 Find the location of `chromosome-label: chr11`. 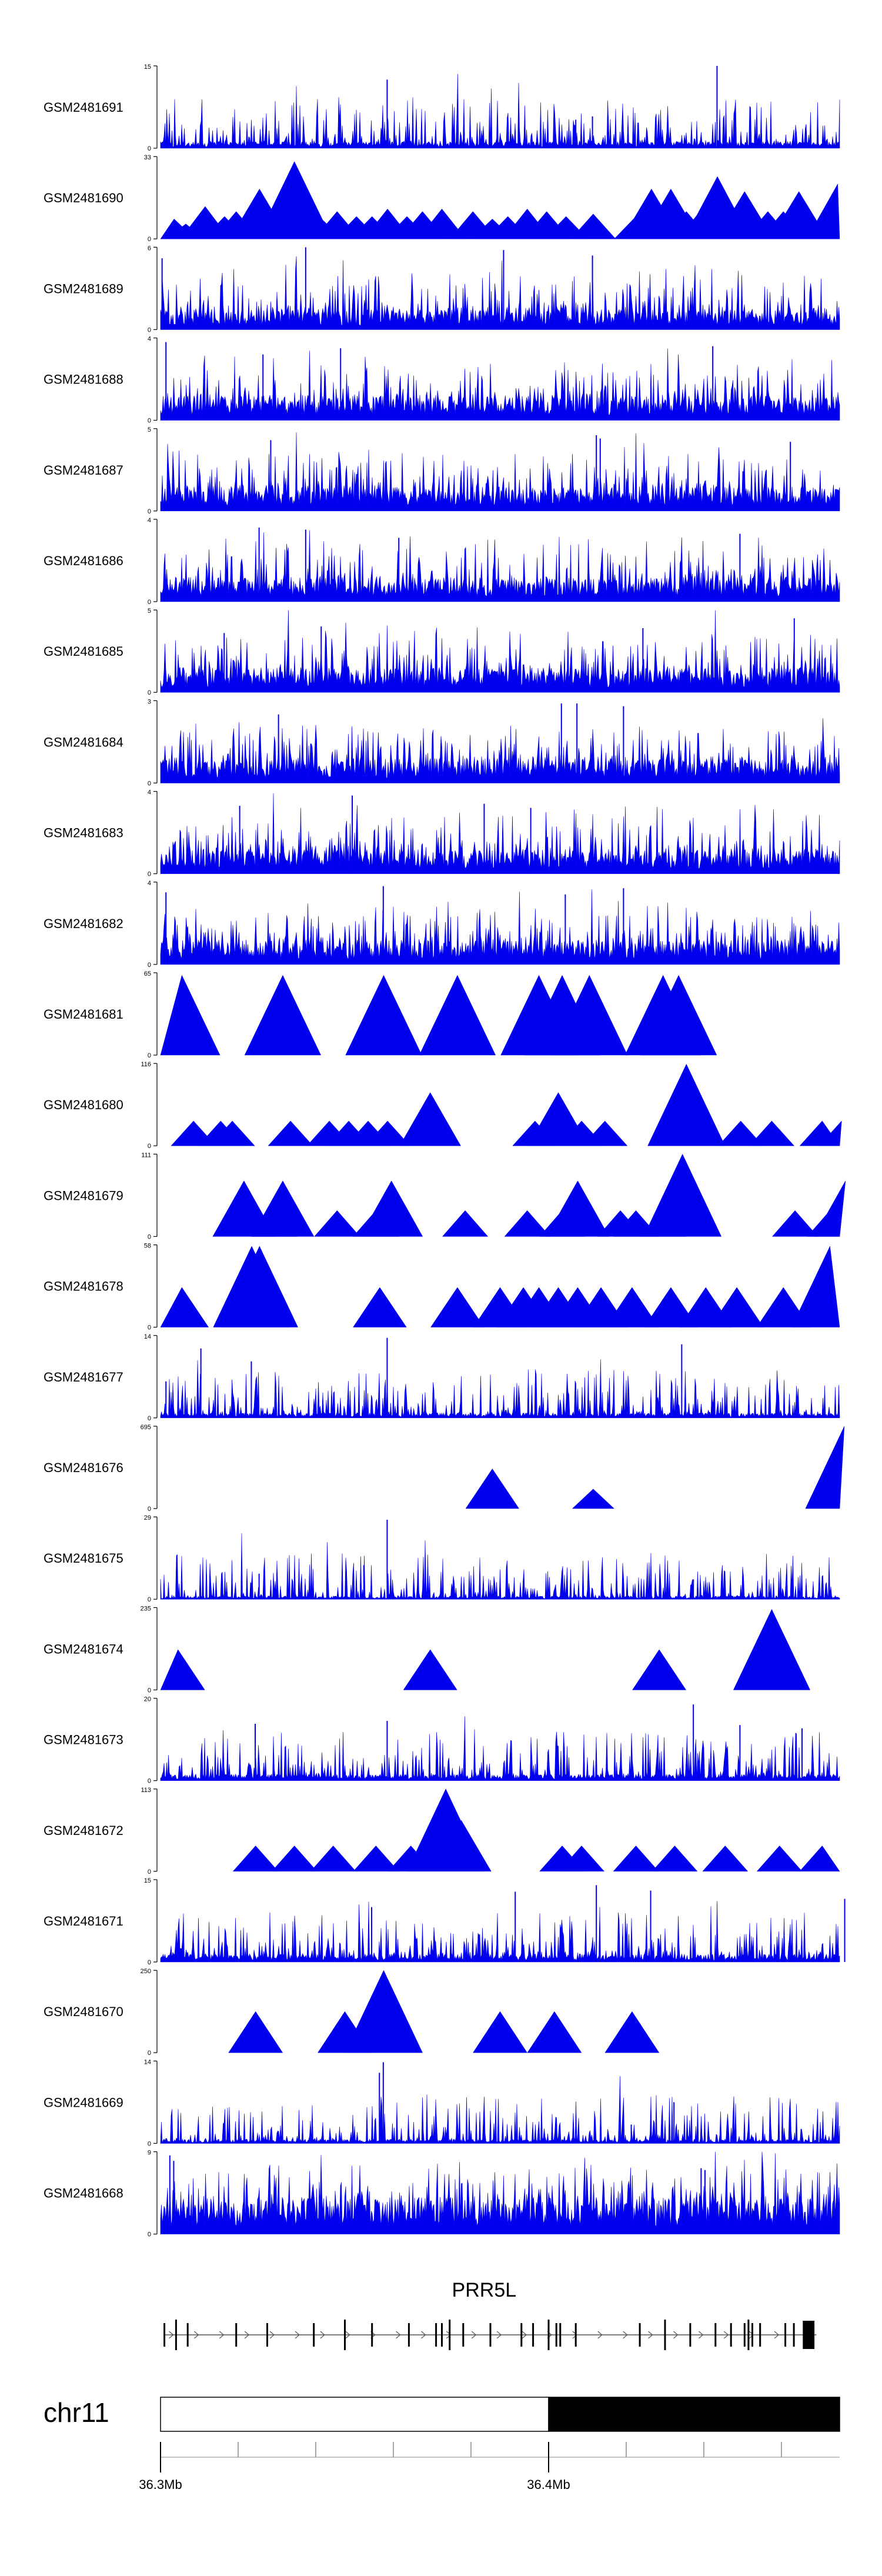

chromosome-label: chr11 is located at coordinates (76, 2412).